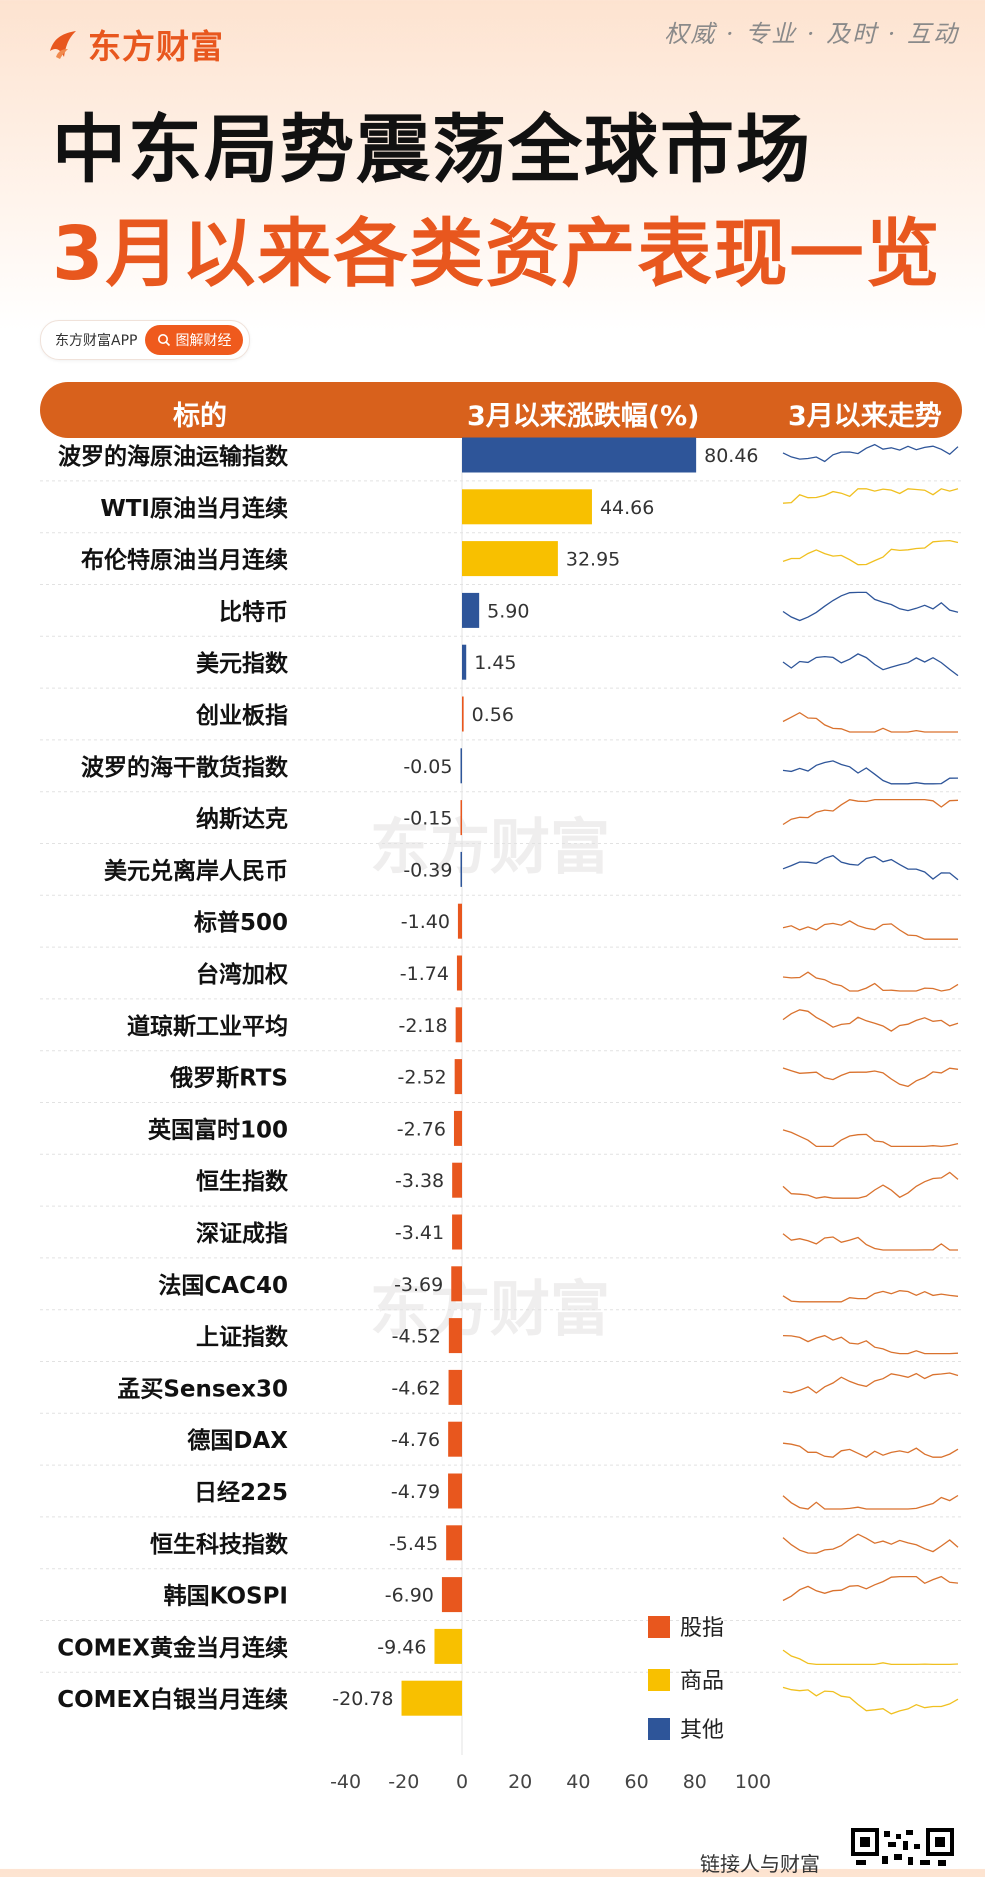 The height and width of the screenshot is (1877, 985). Describe the element at coordinates (415, 1492) in the screenshot. I see `value-label: -4.79` at that location.